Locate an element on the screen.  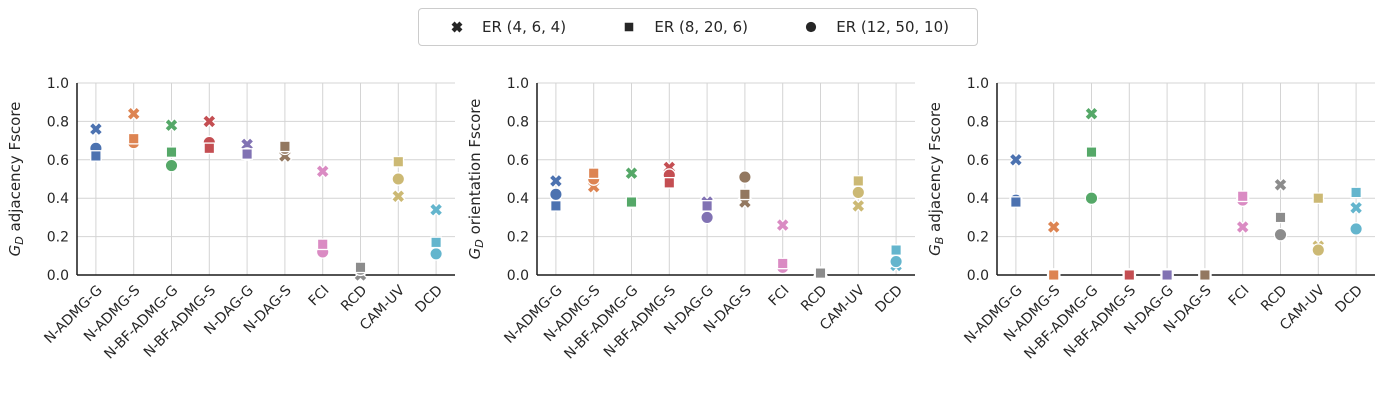
y-axis-label: GD adjacency Fscore is located at coordinates (16, 179).